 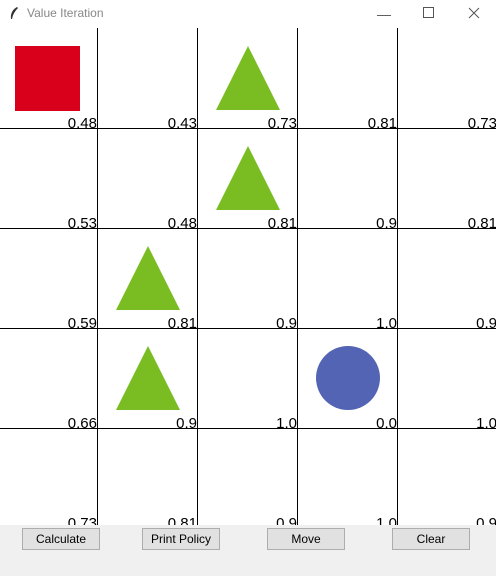 What do you see at coordinates (386, 423) in the screenshot?
I see `state-value: 0.0` at bounding box center [386, 423].